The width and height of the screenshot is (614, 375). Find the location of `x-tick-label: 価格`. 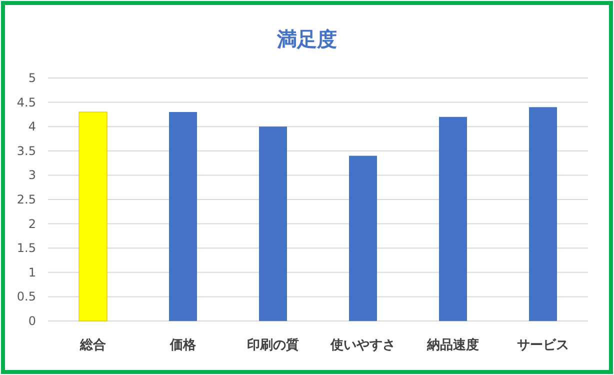

x-tick-label: 価格 is located at coordinates (183, 345).